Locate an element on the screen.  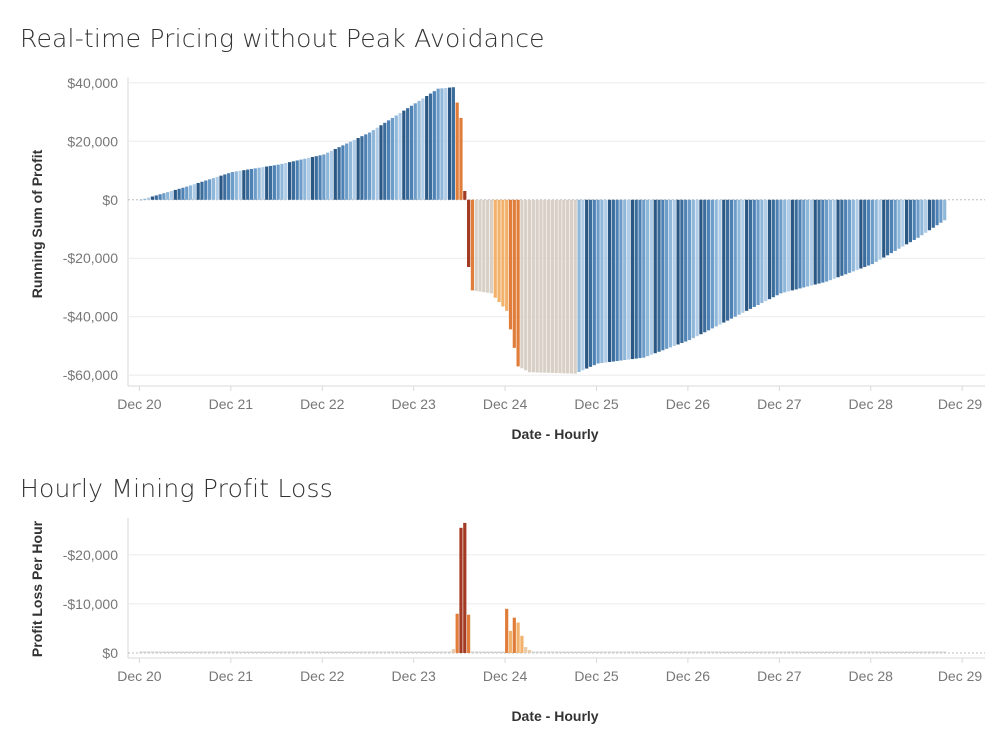
y-tick-label: $0 is located at coordinates (110, 200).